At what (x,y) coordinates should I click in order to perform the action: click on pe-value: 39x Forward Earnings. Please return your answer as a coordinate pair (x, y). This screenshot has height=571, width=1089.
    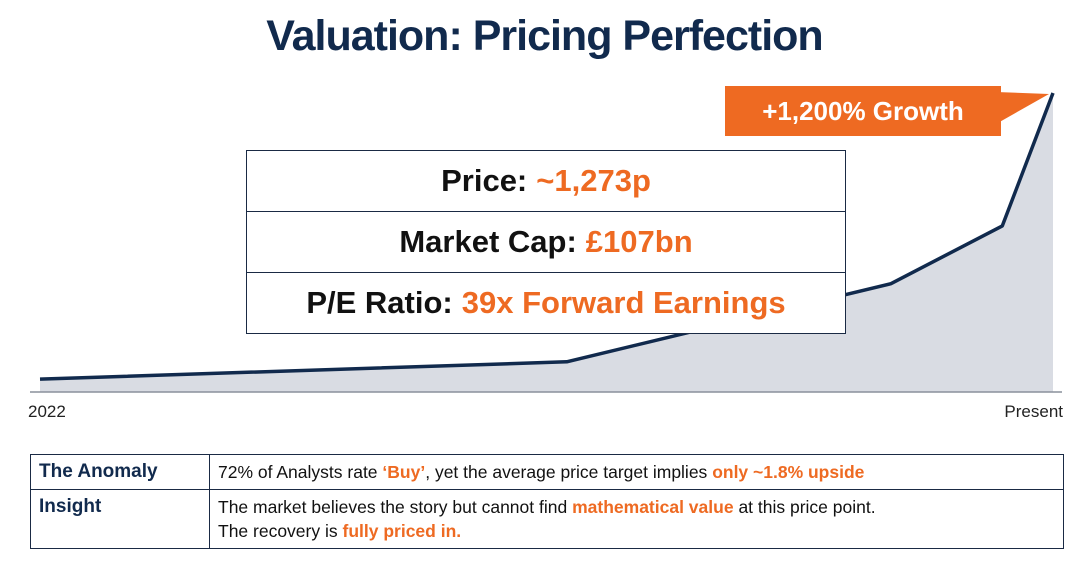
    Looking at the image, I should click on (623, 302).